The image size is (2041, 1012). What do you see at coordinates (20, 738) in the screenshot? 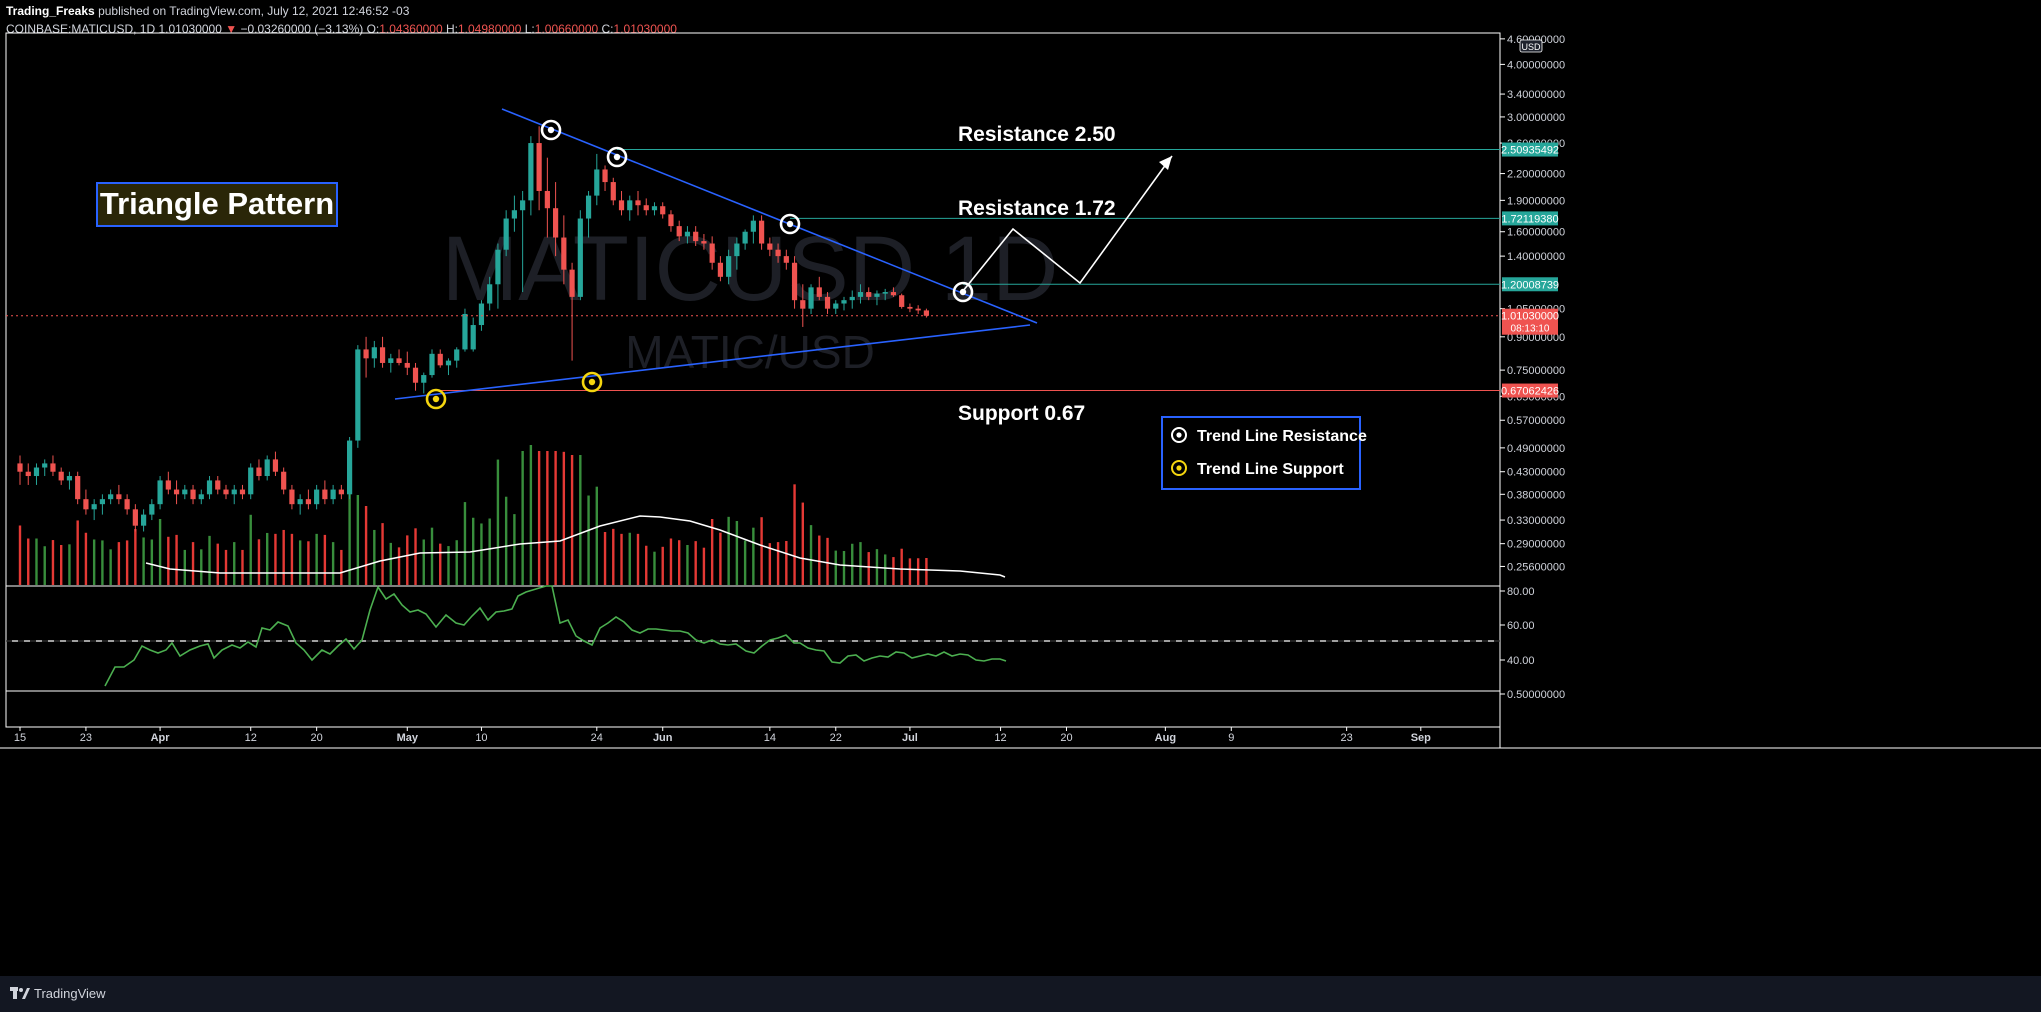
I see `time-tick-label: 15` at bounding box center [20, 738].